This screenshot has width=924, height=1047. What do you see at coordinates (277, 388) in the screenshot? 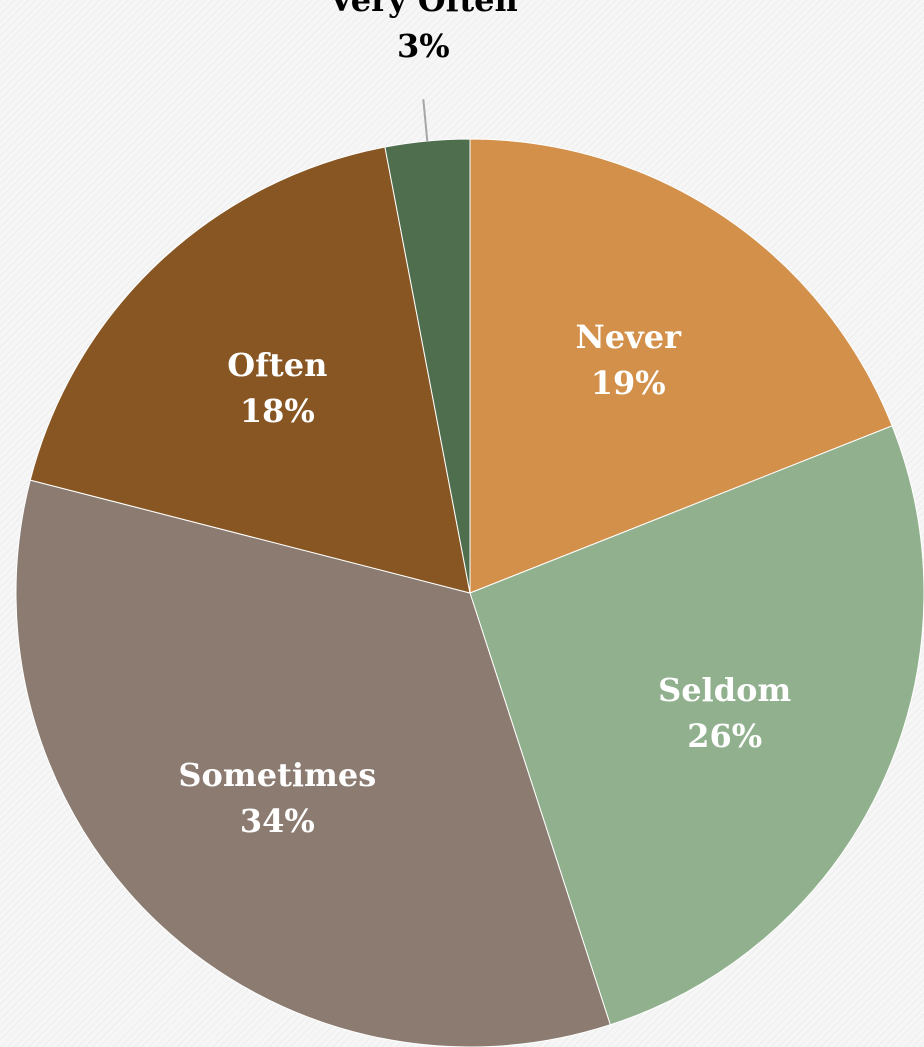
I see `data-label-often: Often 18%` at bounding box center [277, 388].